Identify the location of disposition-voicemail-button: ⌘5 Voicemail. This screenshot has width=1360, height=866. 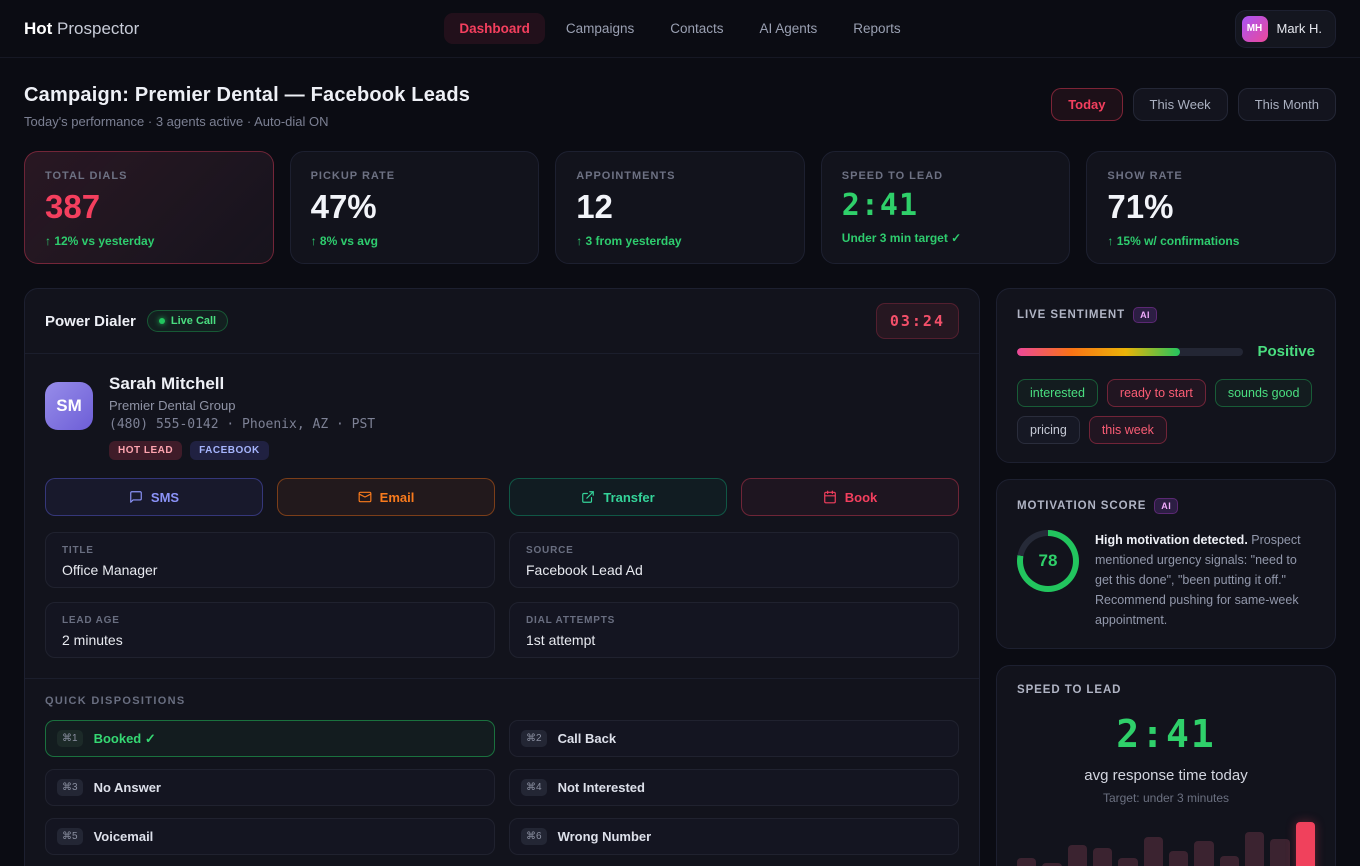
(270, 836).